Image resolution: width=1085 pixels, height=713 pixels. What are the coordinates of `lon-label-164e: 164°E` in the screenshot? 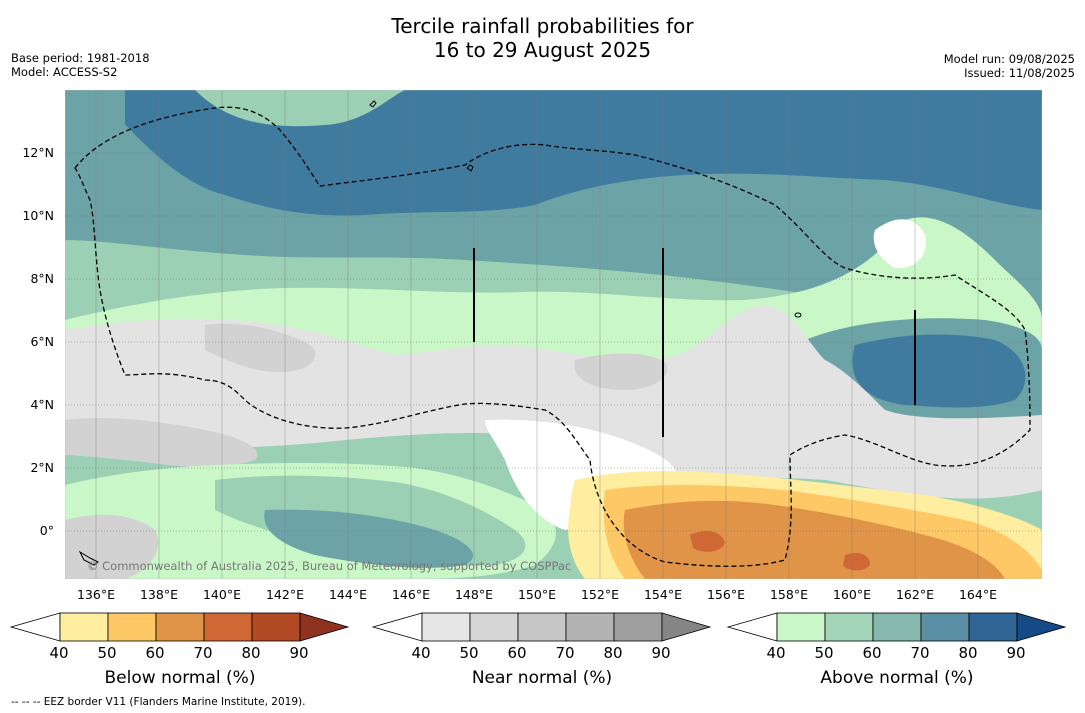 It's located at (977, 594).